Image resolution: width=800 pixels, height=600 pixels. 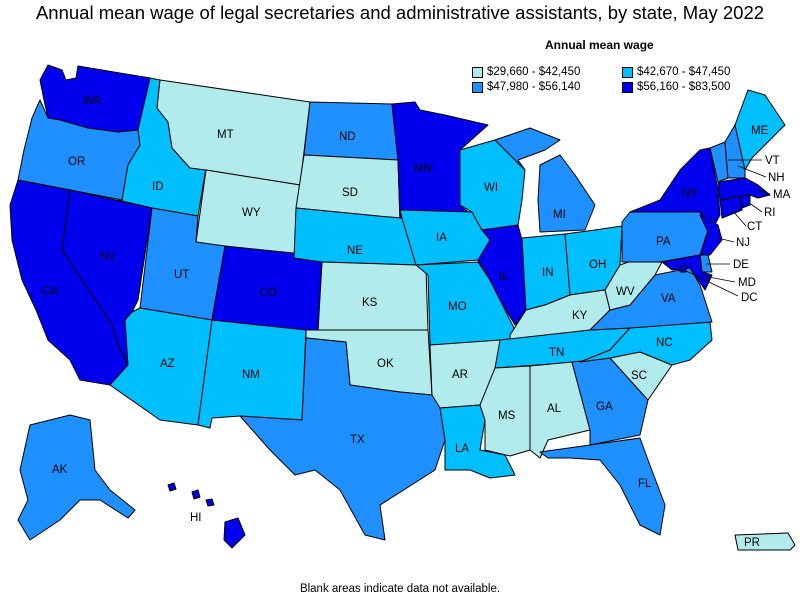 I want to click on label-NE: NE, so click(x=355, y=251).